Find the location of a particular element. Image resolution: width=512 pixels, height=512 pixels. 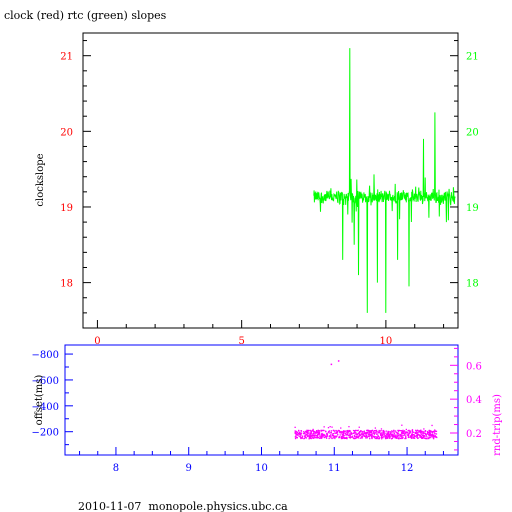

bottom-x-tick-label: 8 is located at coordinates (116, 468).